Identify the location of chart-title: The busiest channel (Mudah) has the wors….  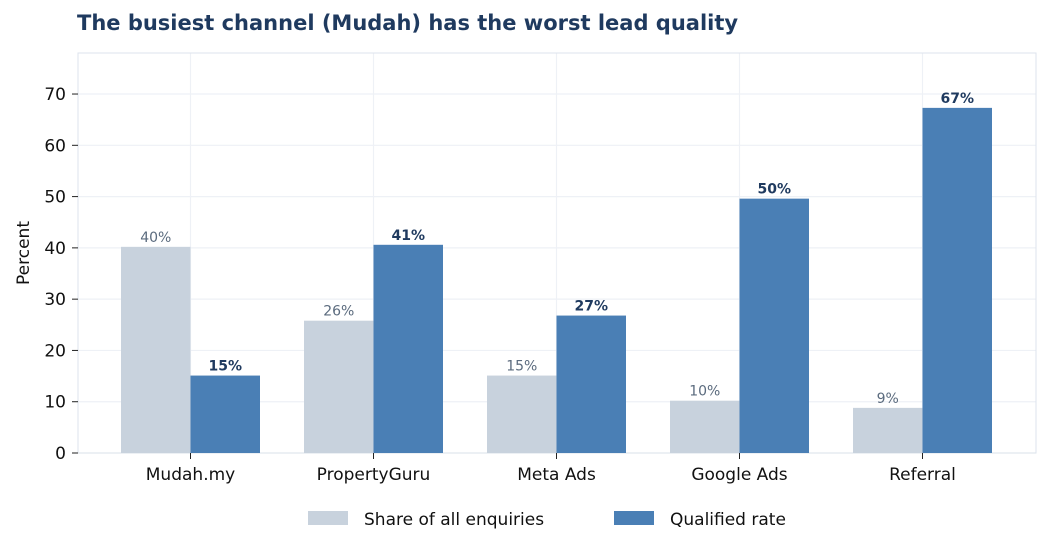
(407, 23).